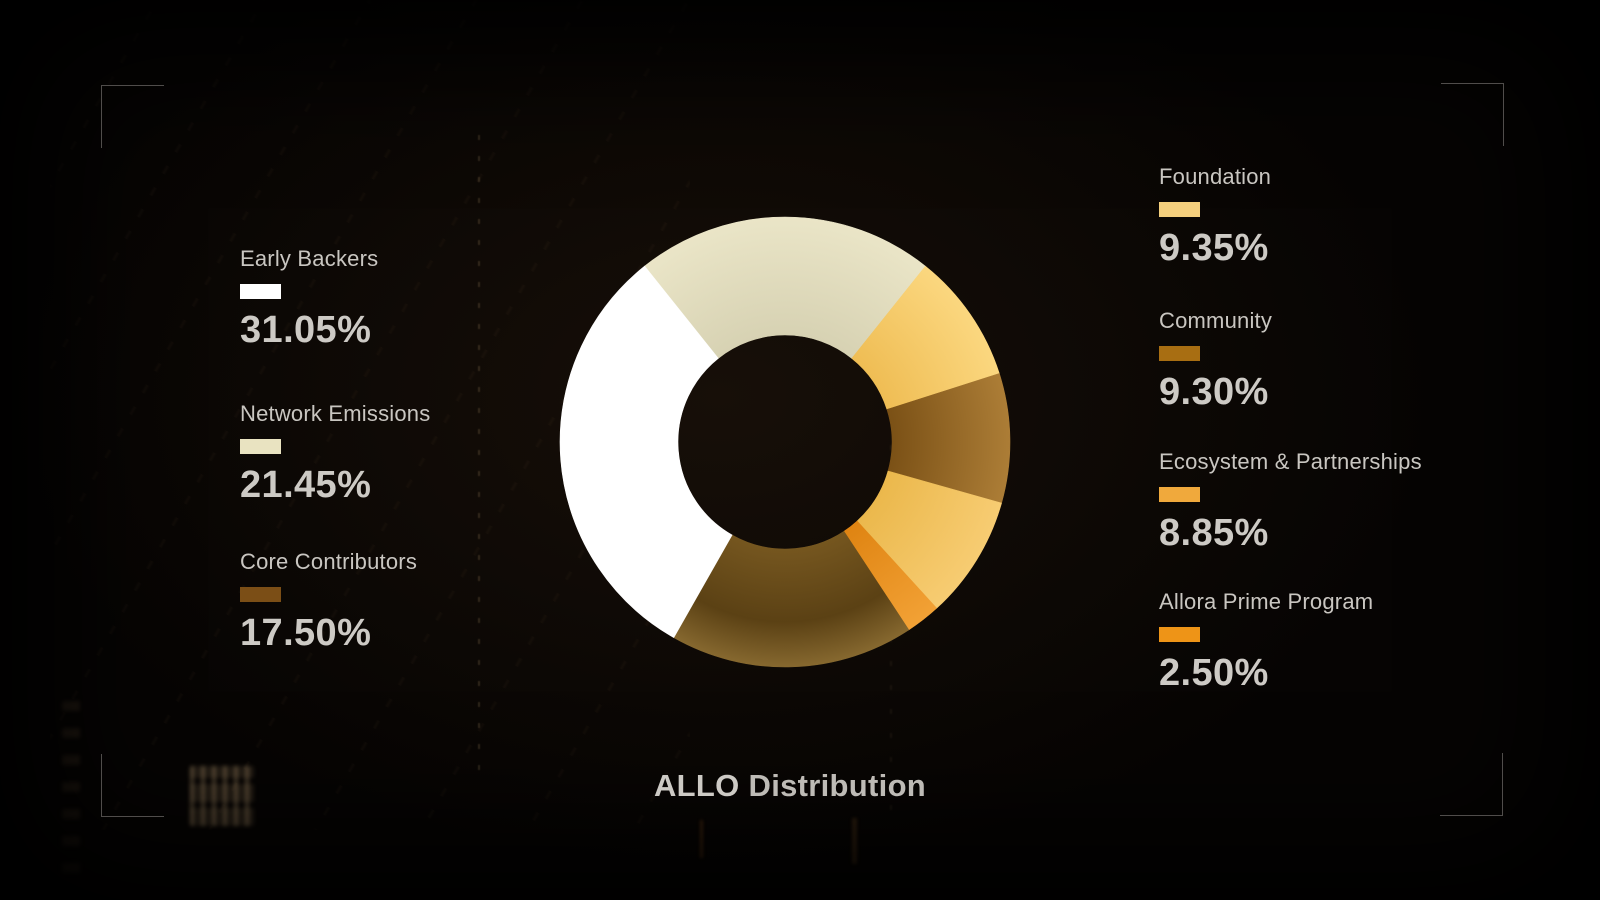 Image resolution: width=1600 pixels, height=900 pixels. What do you see at coordinates (785, 287) in the screenshot?
I see `donut-segment-network-emissions` at bounding box center [785, 287].